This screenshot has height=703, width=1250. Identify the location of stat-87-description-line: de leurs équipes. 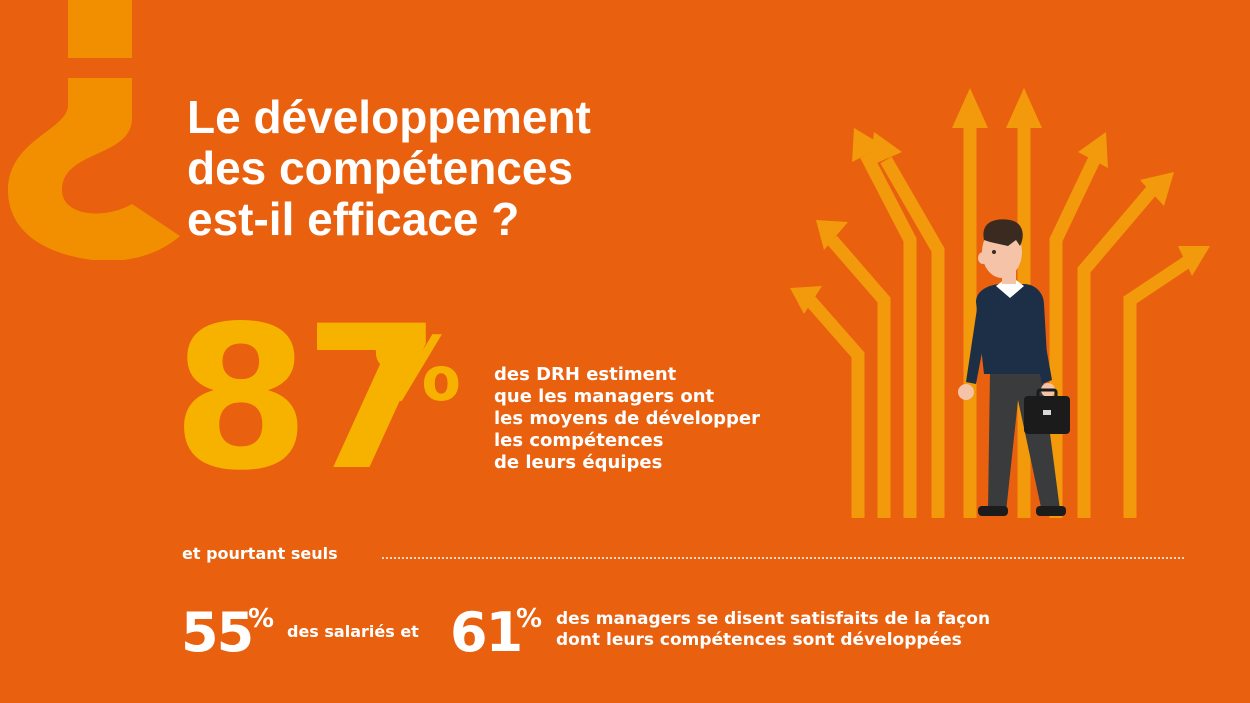
(578, 462).